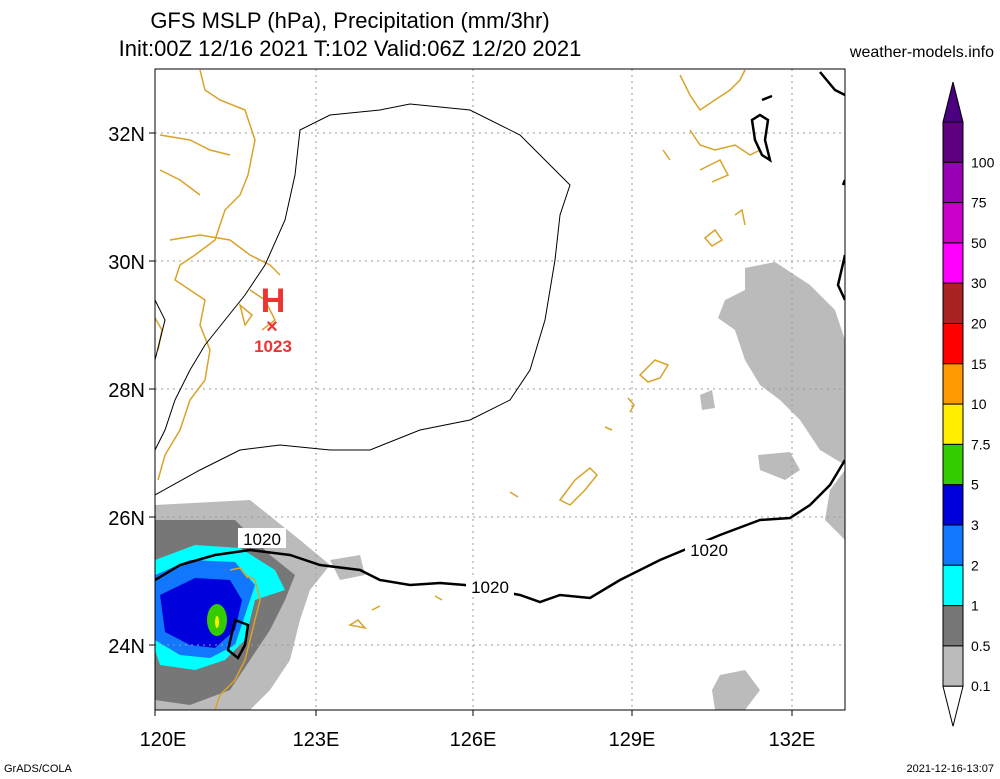  I want to click on lon-labels: 120E 123E 126E 129E 132E, so click(478, 740).